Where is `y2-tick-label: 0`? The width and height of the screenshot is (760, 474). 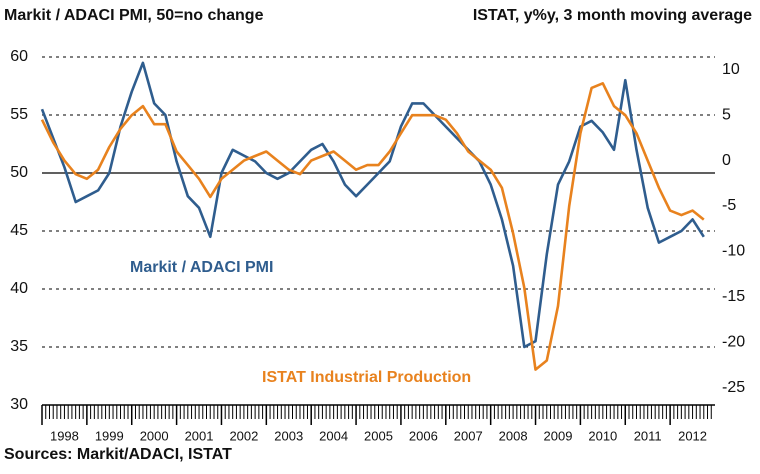
y2-tick-label: 0 is located at coordinates (726, 160).